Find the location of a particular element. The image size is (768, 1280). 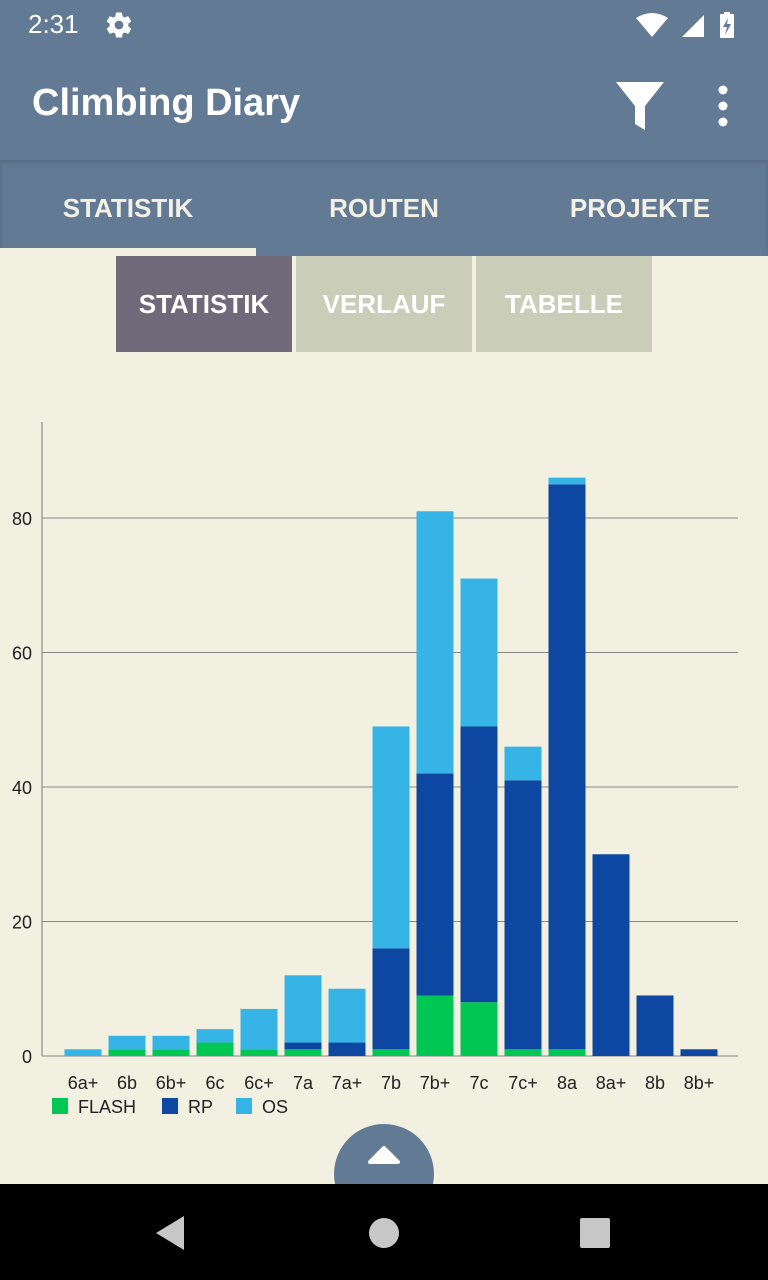

tab-statistik: STATISTIK is located at coordinates (128, 207).